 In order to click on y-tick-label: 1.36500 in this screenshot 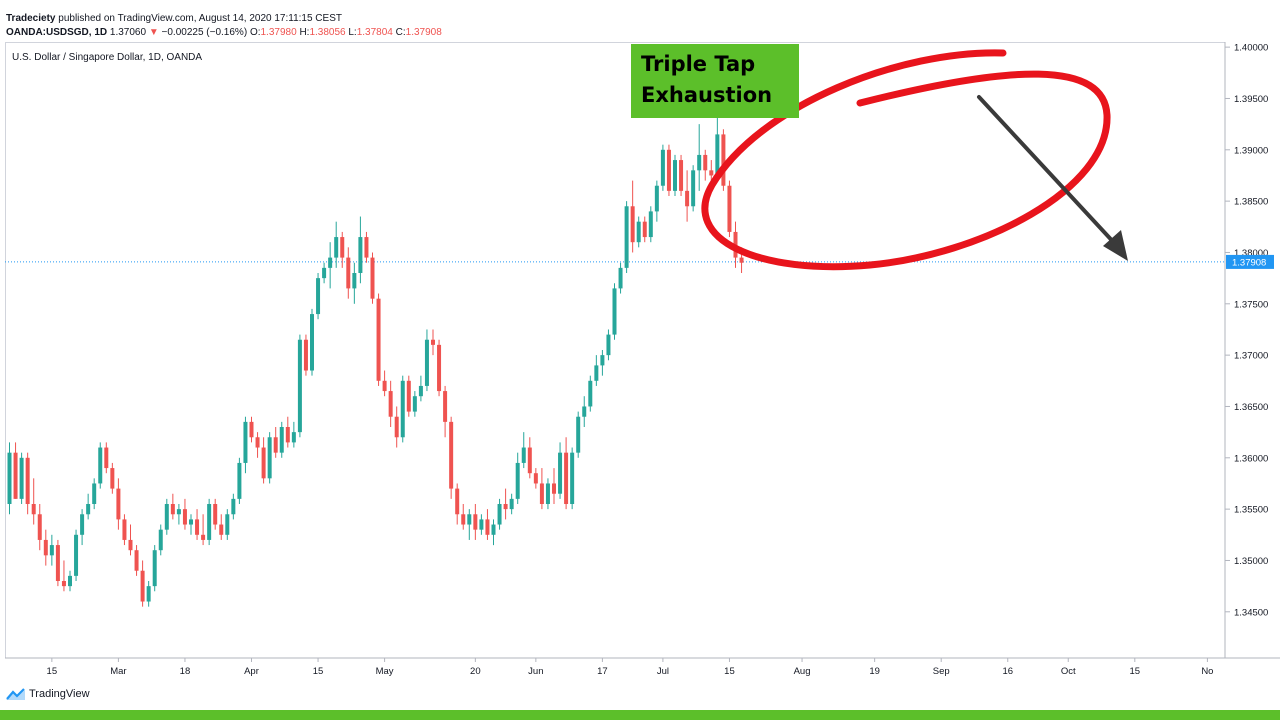, I will do `click(1251, 407)`.